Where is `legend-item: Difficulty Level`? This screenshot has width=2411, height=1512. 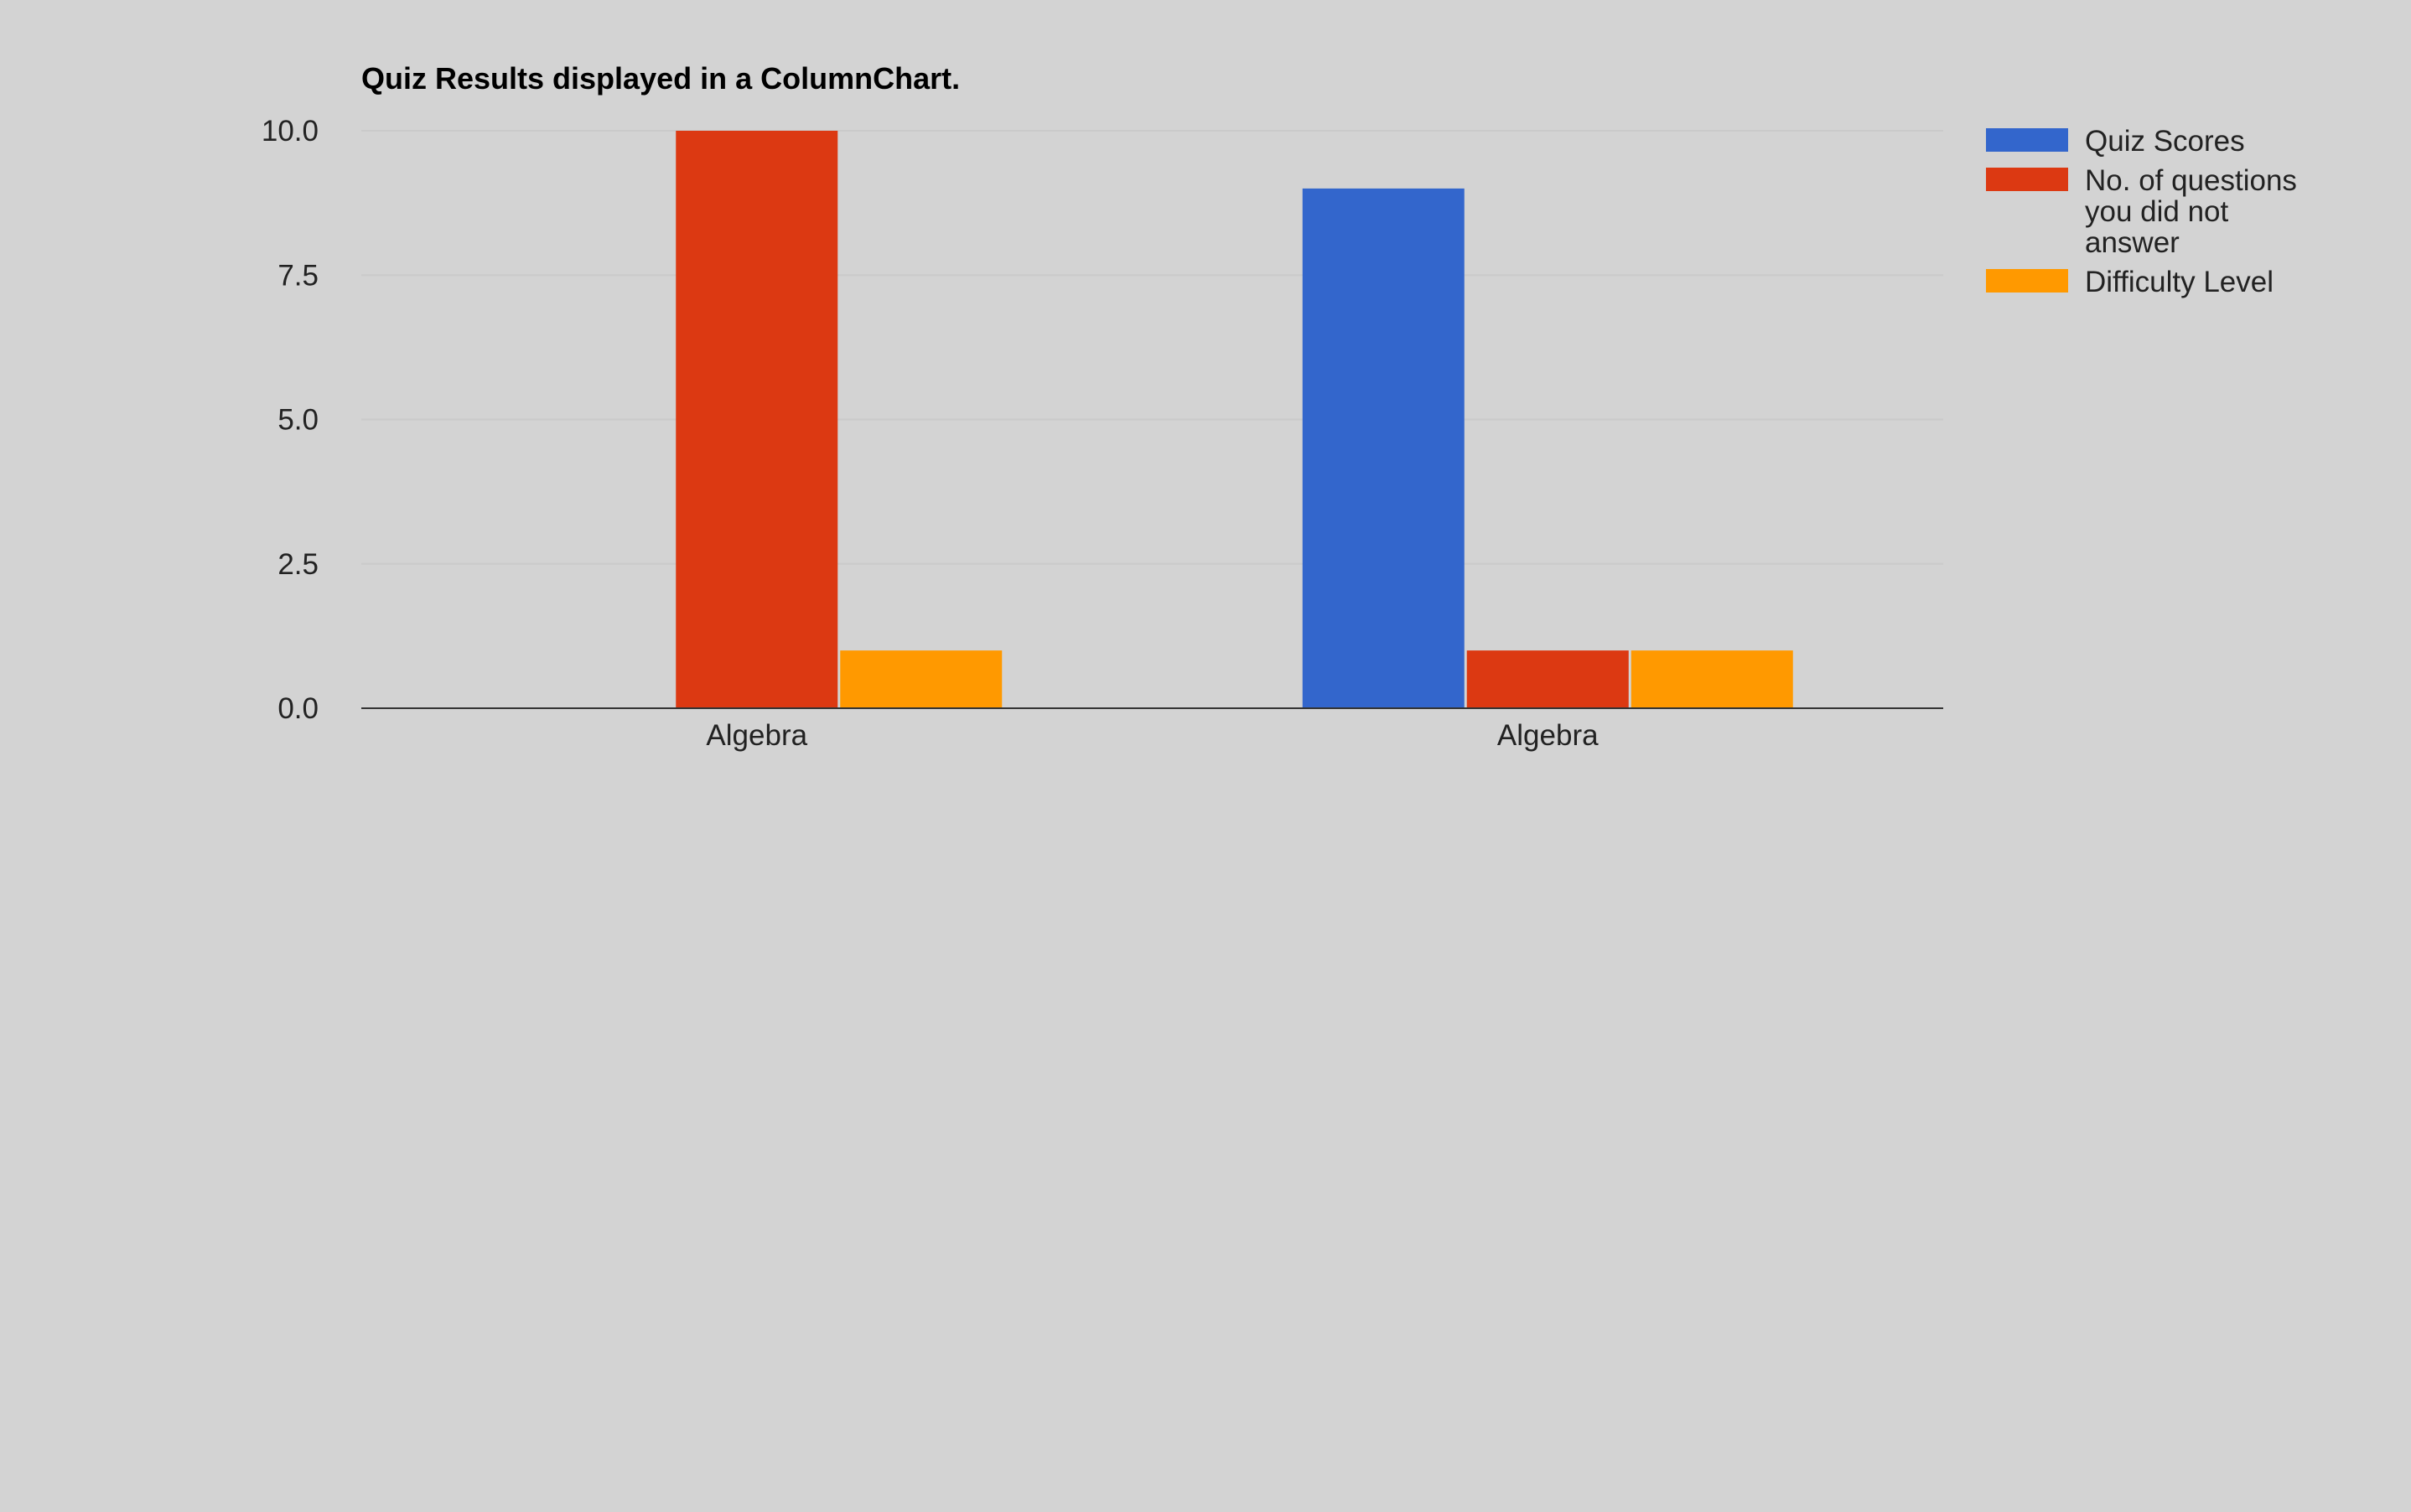 legend-item: Difficulty Level is located at coordinates (2130, 282).